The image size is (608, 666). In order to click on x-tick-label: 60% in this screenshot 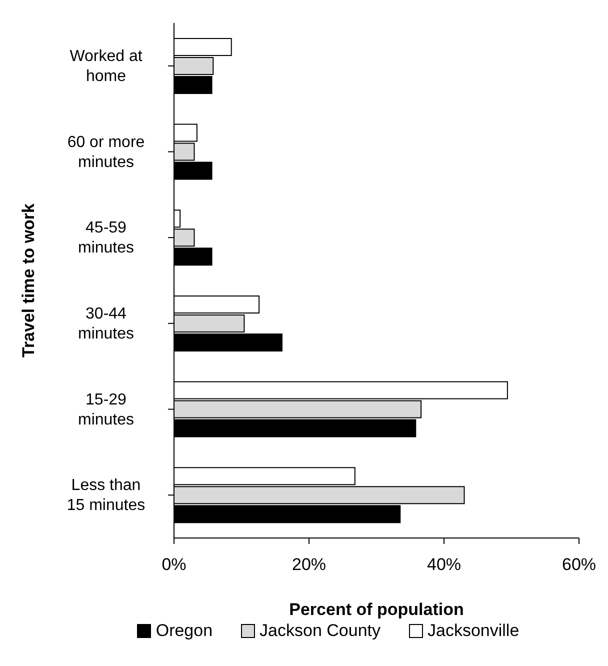, I will do `click(579, 564)`.